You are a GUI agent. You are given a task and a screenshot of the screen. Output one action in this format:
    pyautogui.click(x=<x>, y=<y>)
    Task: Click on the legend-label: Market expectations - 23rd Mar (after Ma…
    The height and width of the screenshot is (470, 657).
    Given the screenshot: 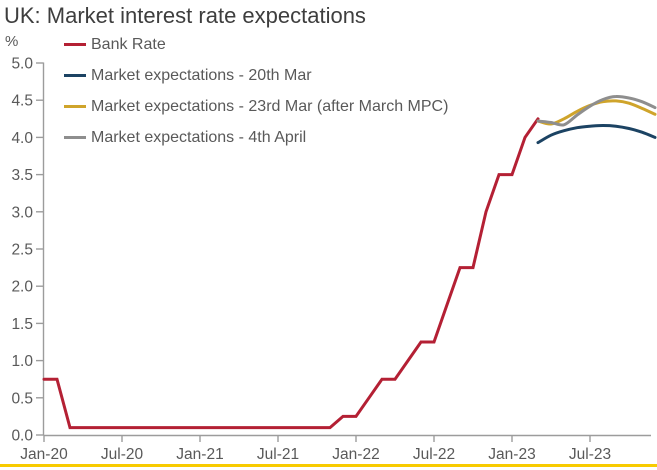 What is the action you would take?
    pyautogui.click(x=270, y=106)
    